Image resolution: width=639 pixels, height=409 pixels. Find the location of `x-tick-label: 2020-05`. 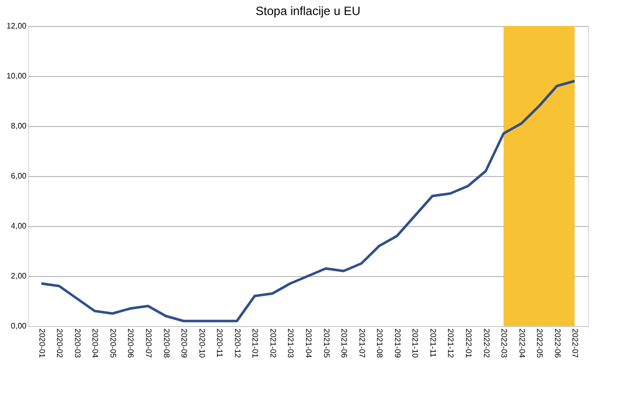

x-tick-label: 2020-05 is located at coordinates (113, 343).